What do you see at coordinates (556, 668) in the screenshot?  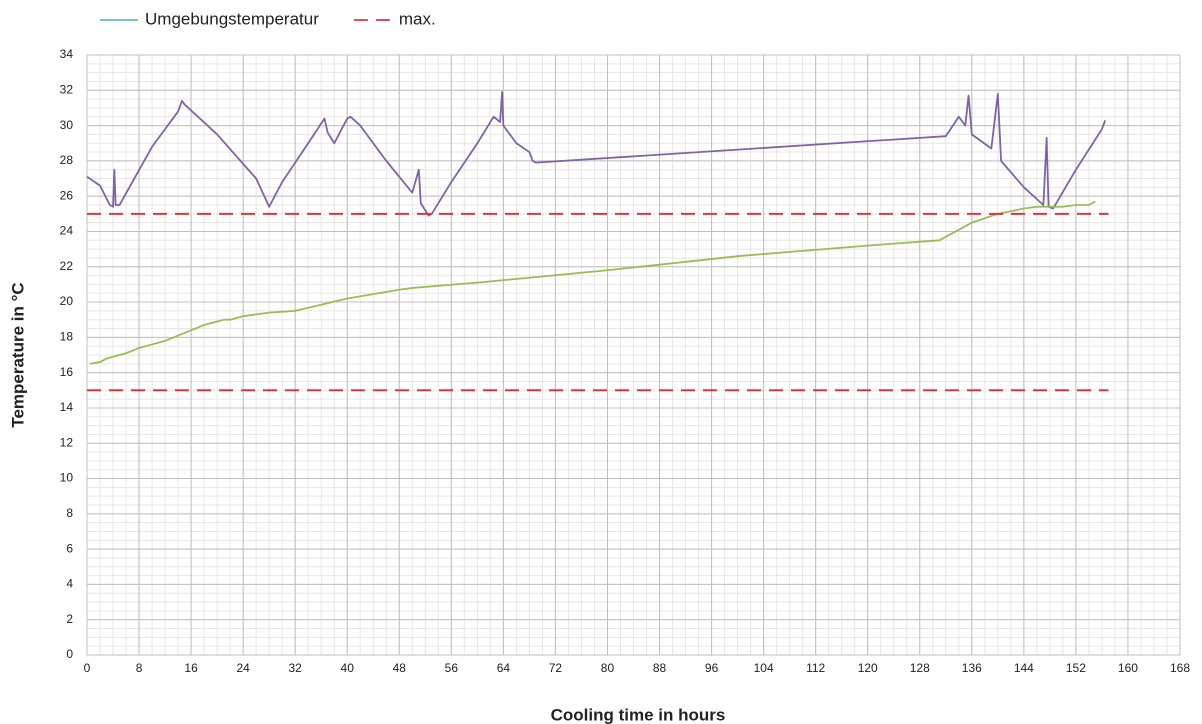 I see `x-tick-label: 72` at bounding box center [556, 668].